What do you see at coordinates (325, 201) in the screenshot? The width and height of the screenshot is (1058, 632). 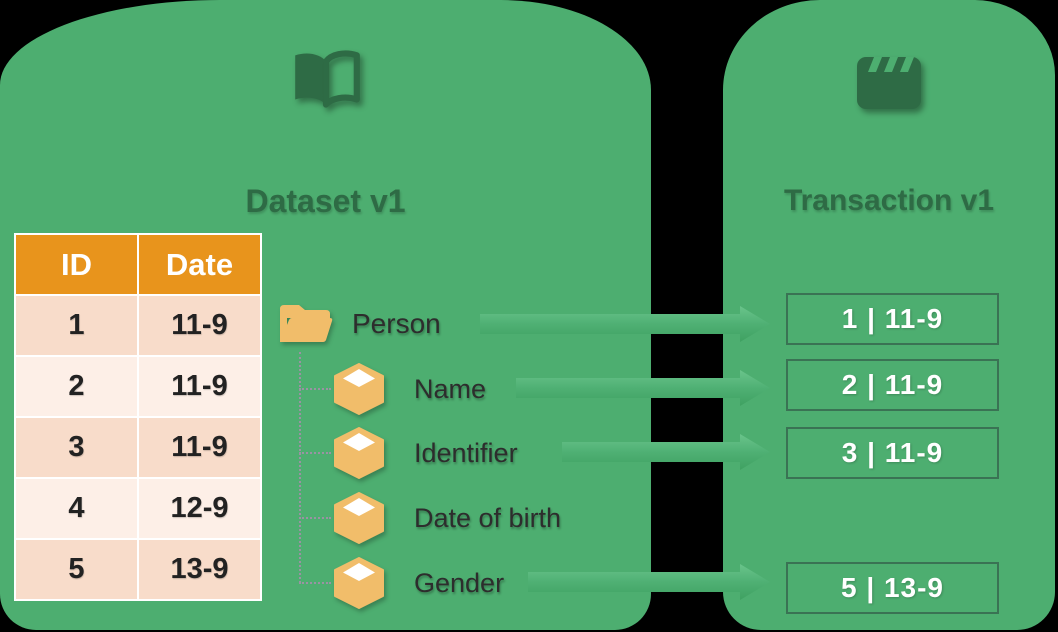 I see `dataset-title: Dataset v1` at bounding box center [325, 201].